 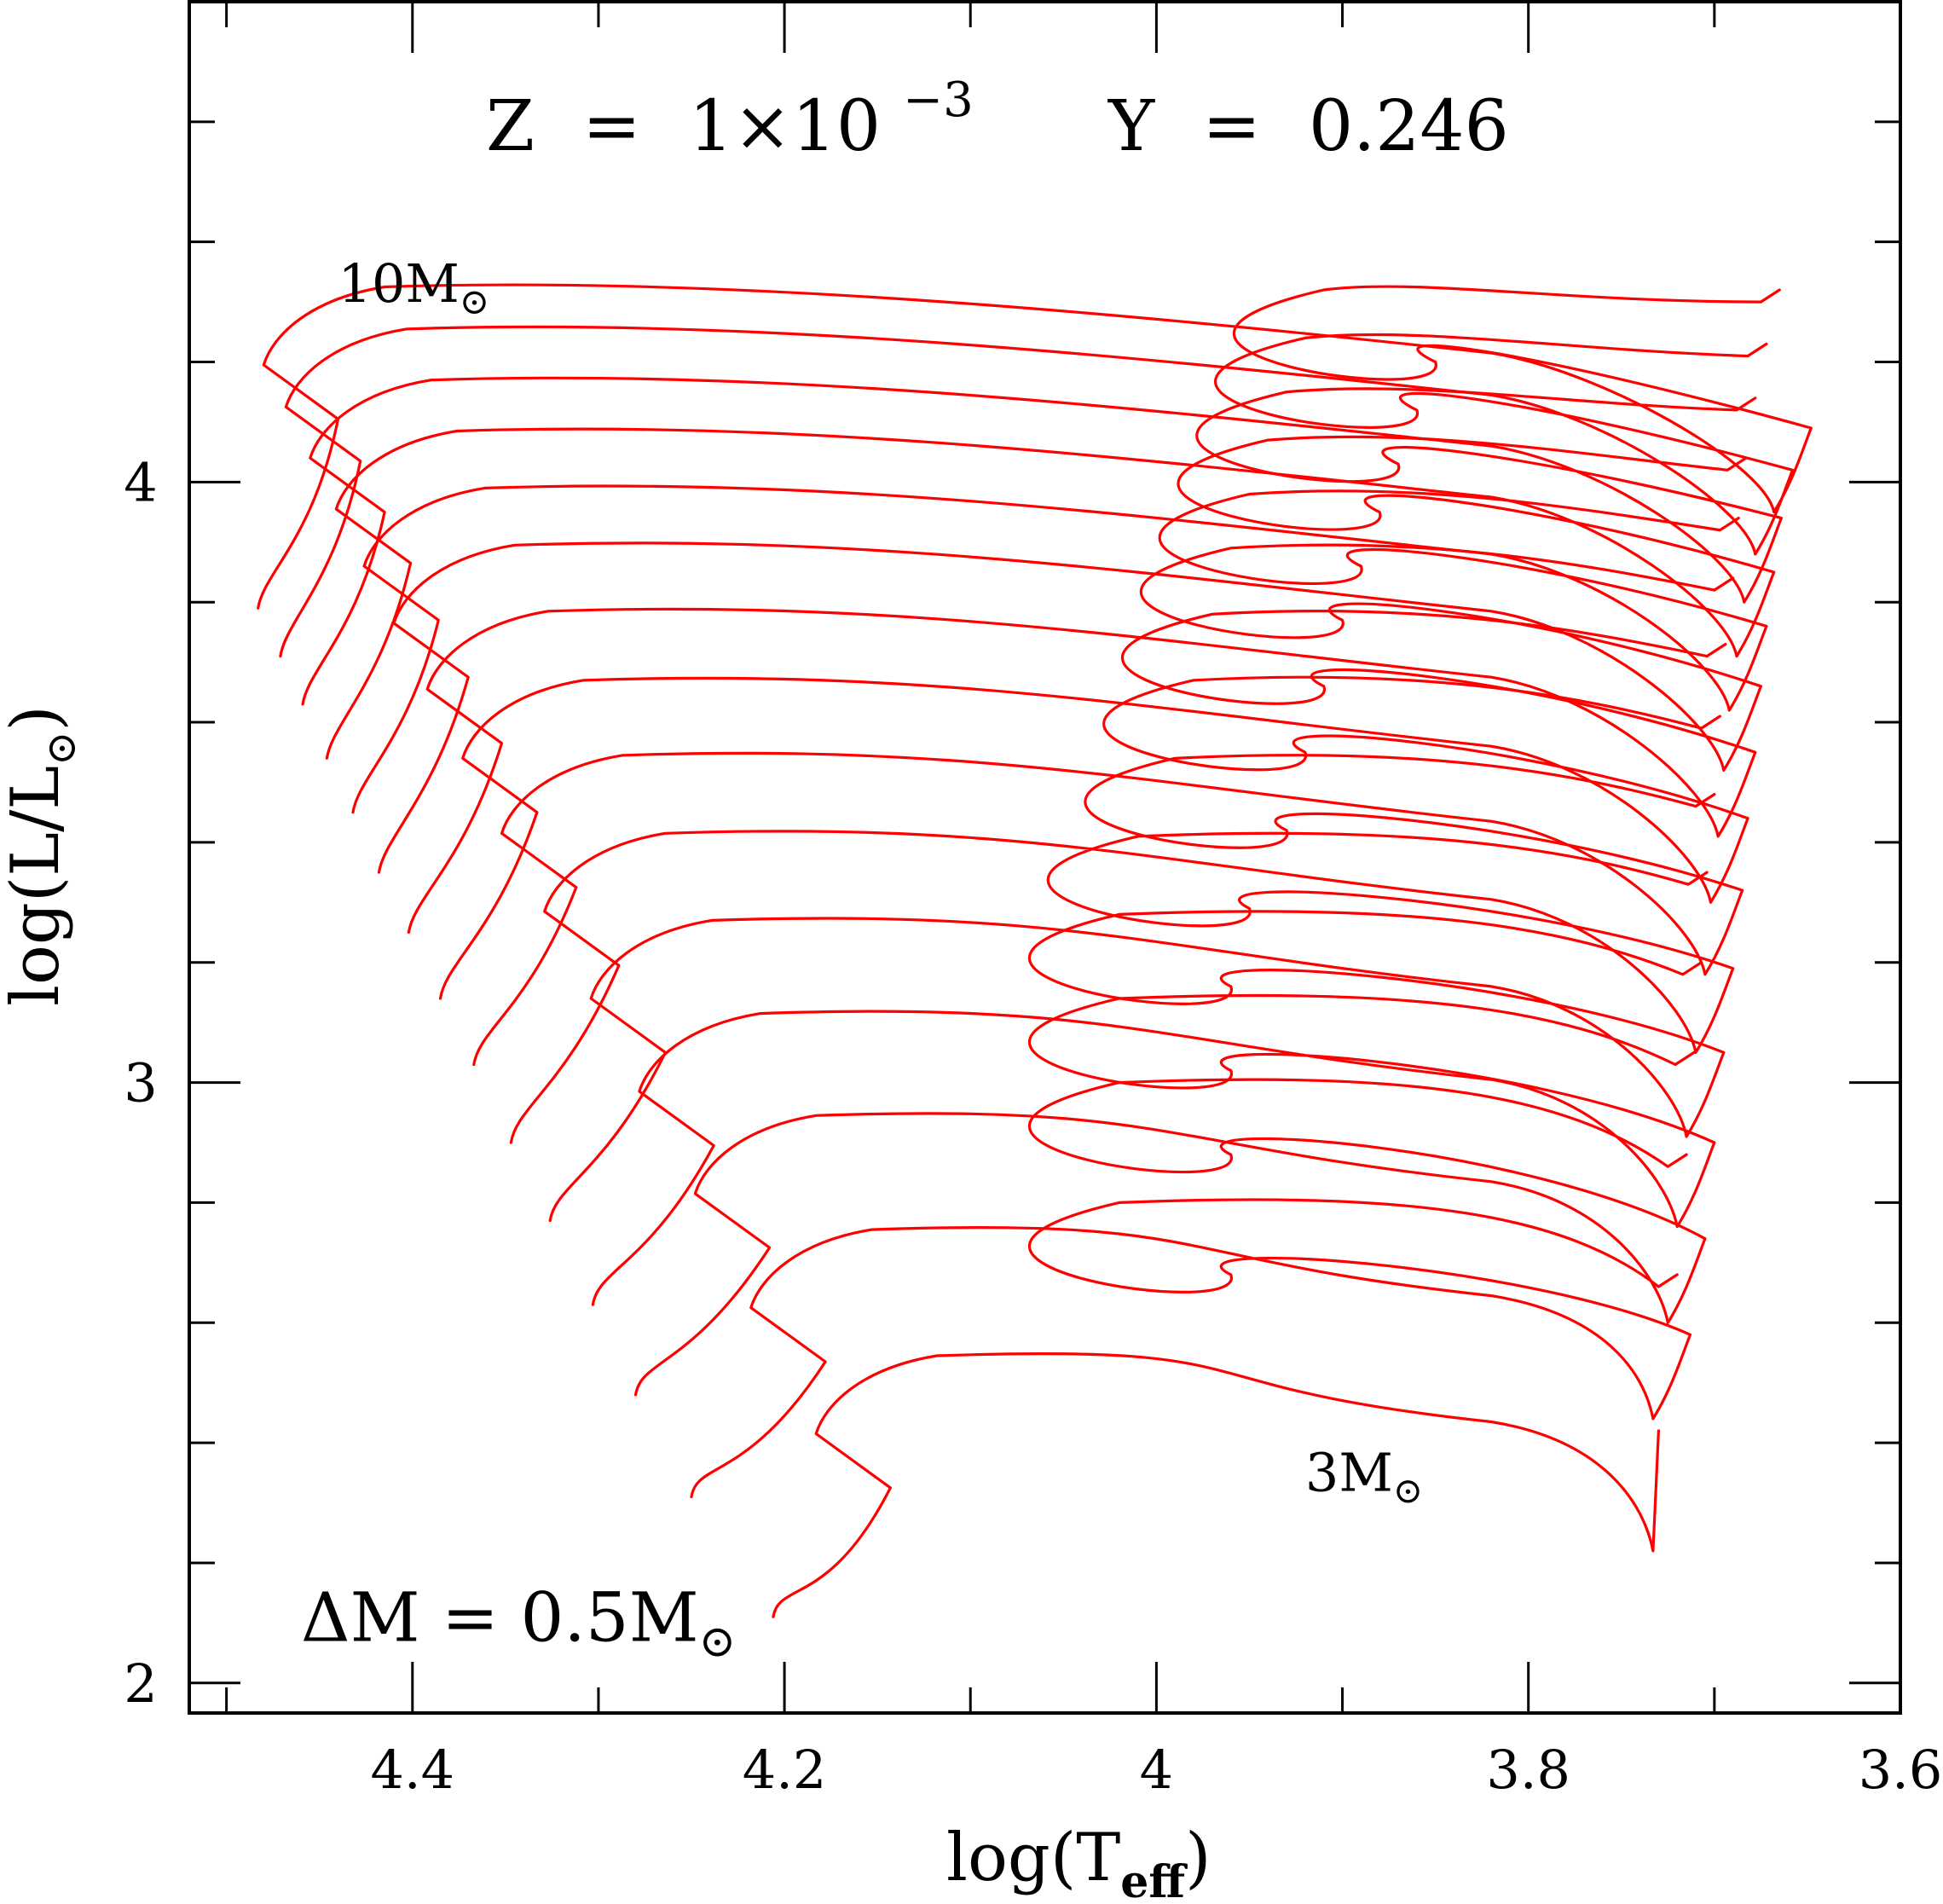 What do you see at coordinates (1364, 1476) in the screenshot?
I see `annotation-bottom-mass: 3M⊙` at bounding box center [1364, 1476].